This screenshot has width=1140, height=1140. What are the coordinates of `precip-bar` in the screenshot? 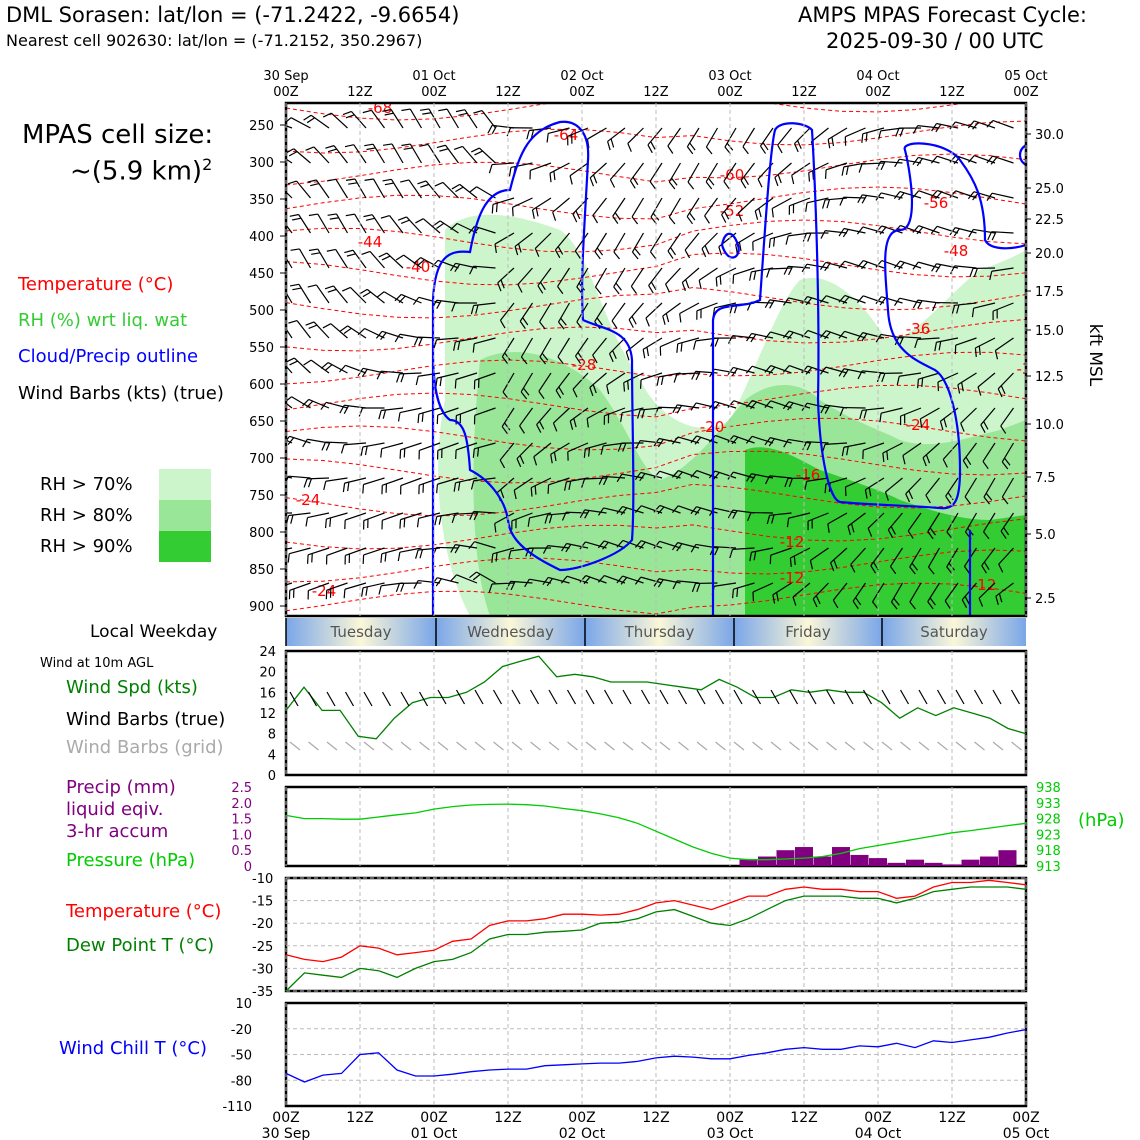 It's located at (878, 862).